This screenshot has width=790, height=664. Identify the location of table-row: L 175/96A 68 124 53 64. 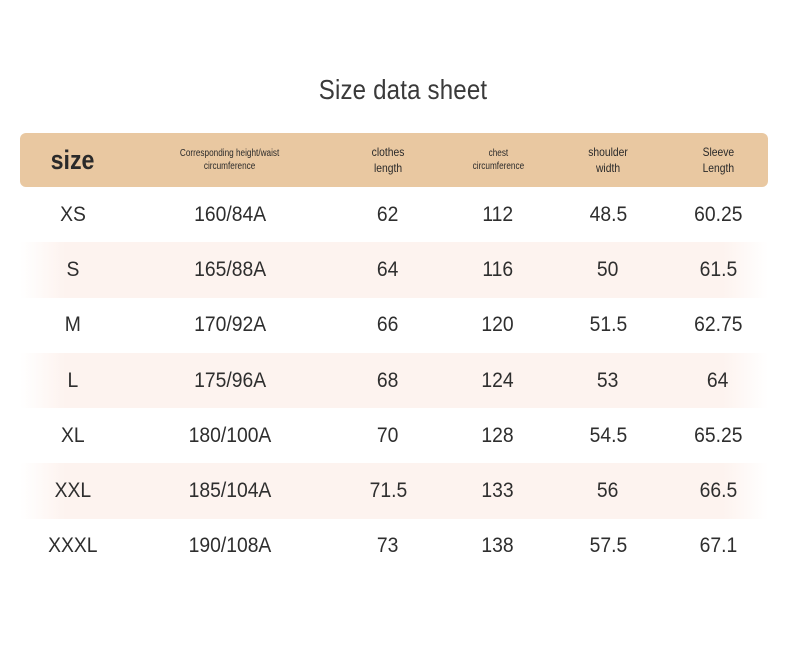
(394, 380).